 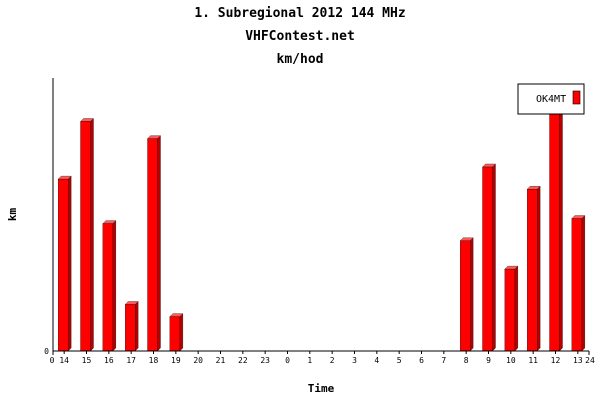 What do you see at coordinates (533, 360) in the screenshot?
I see `x-tick-label: 11` at bounding box center [533, 360].